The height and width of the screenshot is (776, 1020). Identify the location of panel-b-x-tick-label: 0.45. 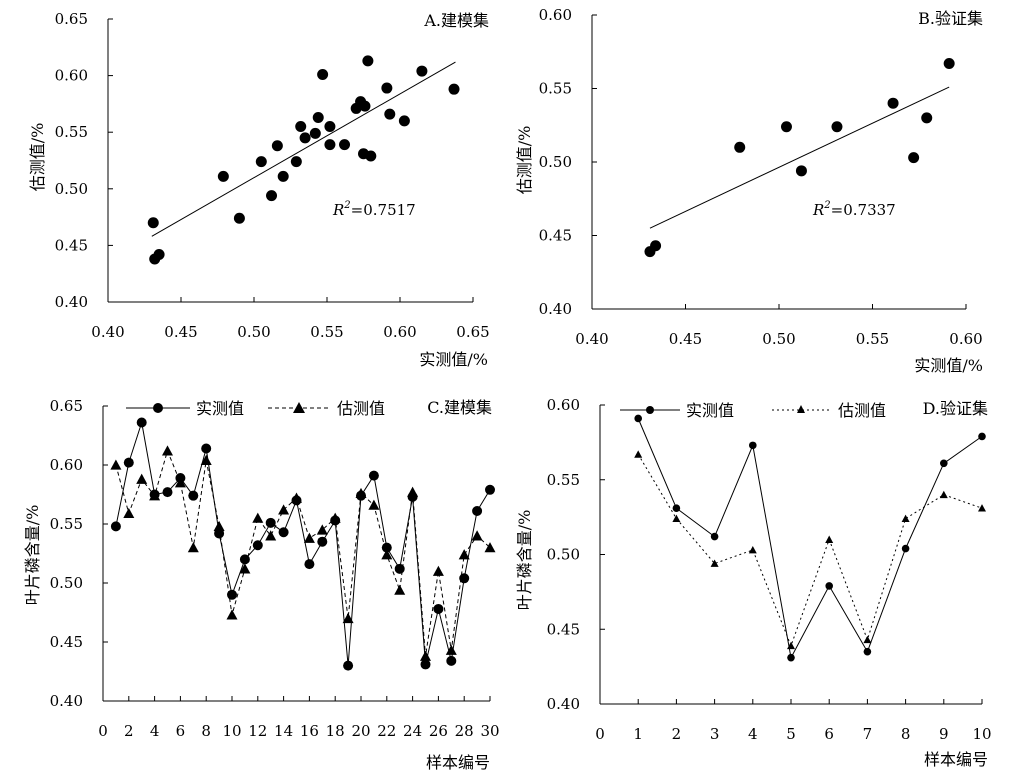
(685, 339).